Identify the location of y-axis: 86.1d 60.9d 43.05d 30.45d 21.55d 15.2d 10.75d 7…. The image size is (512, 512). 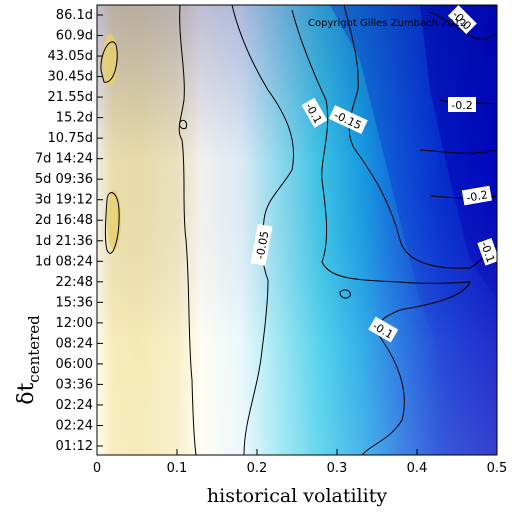
(69, 231).